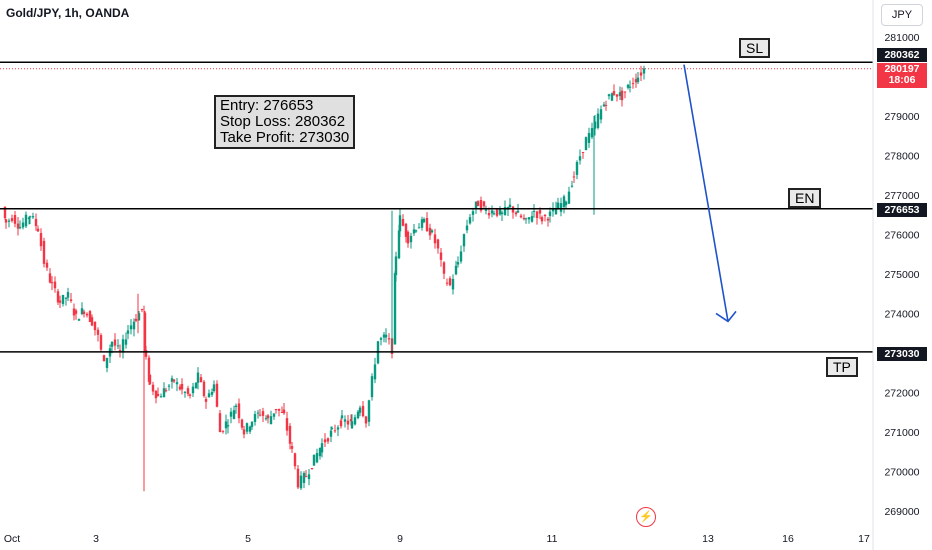 The height and width of the screenshot is (550, 932). I want to click on x-tick-label: 9, so click(400, 539).